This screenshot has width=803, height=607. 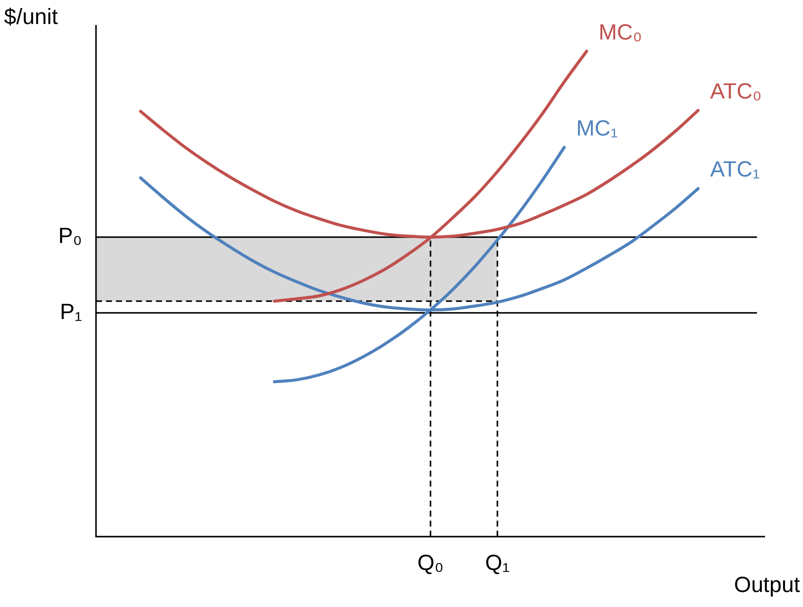 What do you see at coordinates (70, 235) in the screenshot?
I see `ref-line-label: P₀` at bounding box center [70, 235].